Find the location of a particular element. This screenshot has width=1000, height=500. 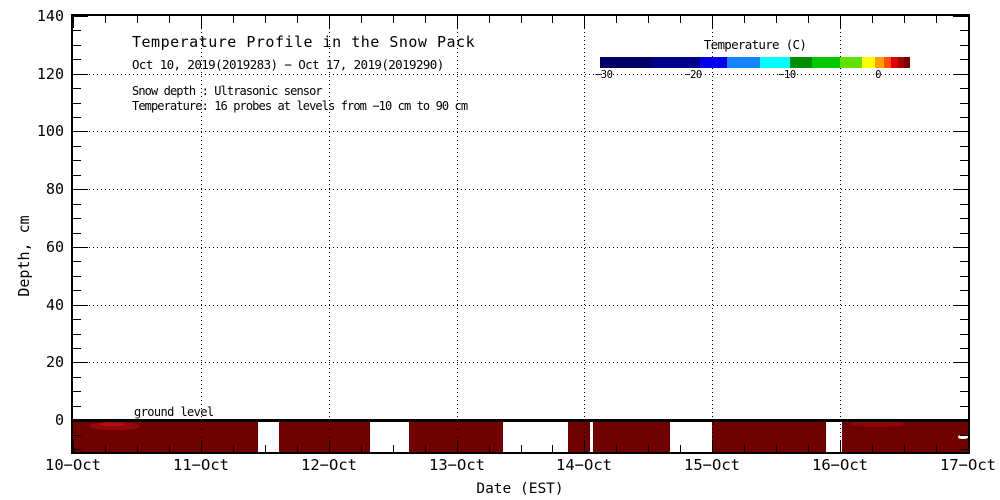

chart-title: Temperature Profile in the Snow Pack is located at coordinates (304, 42).